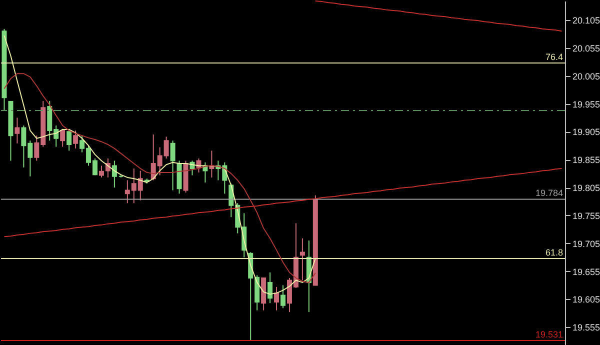  What do you see at coordinates (586, 132) in the screenshot?
I see `y-tick-label: 19.905` at bounding box center [586, 132].